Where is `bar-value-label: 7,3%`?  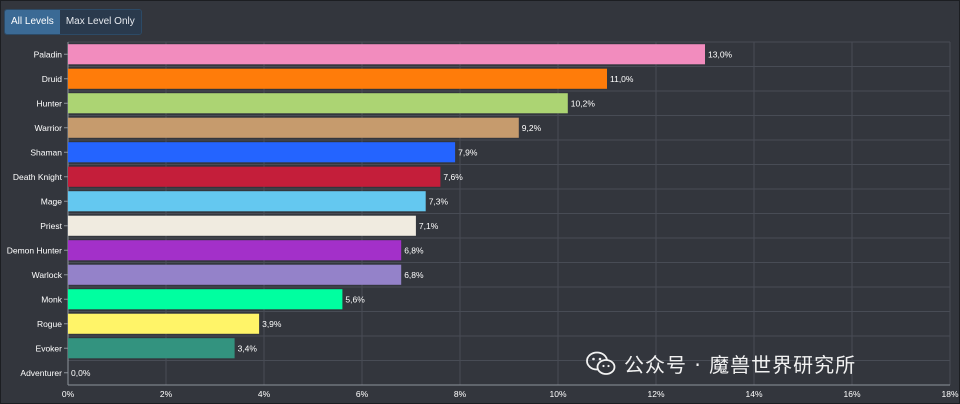 bar-value-label: 7,3% is located at coordinates (439, 201).